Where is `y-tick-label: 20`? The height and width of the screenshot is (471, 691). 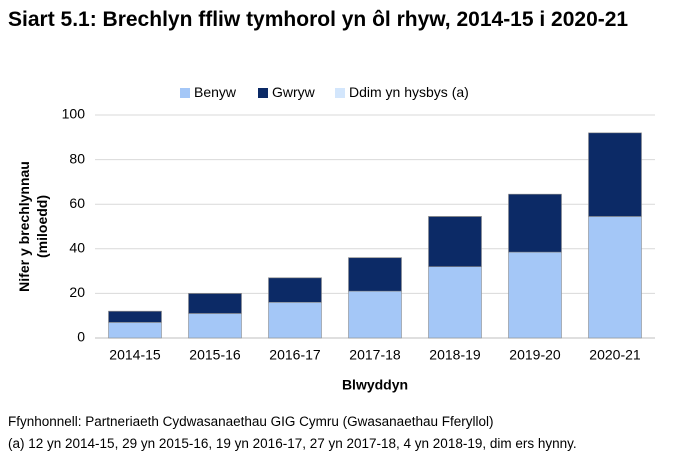
y-tick-label: 20 is located at coordinates (77, 292).